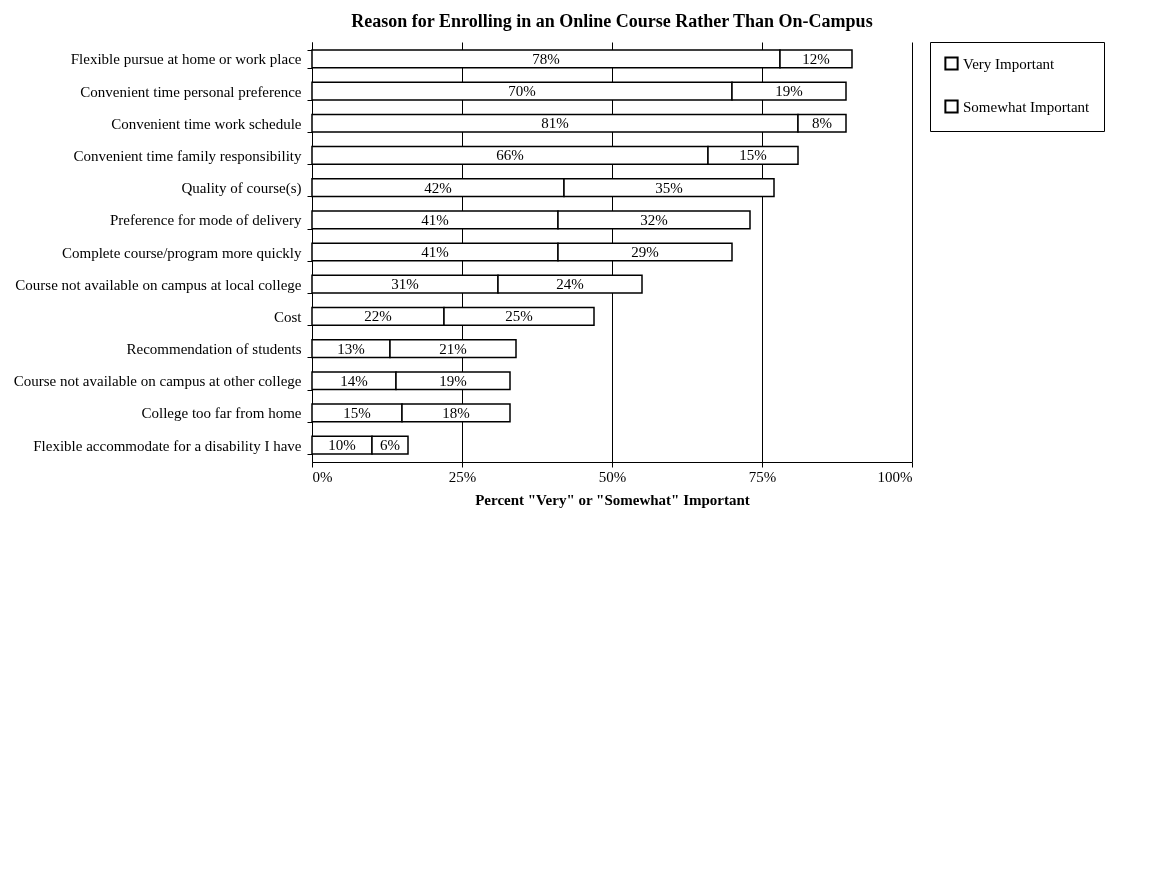 The image size is (1172, 871). I want to click on data-label: 25%, so click(519, 316).